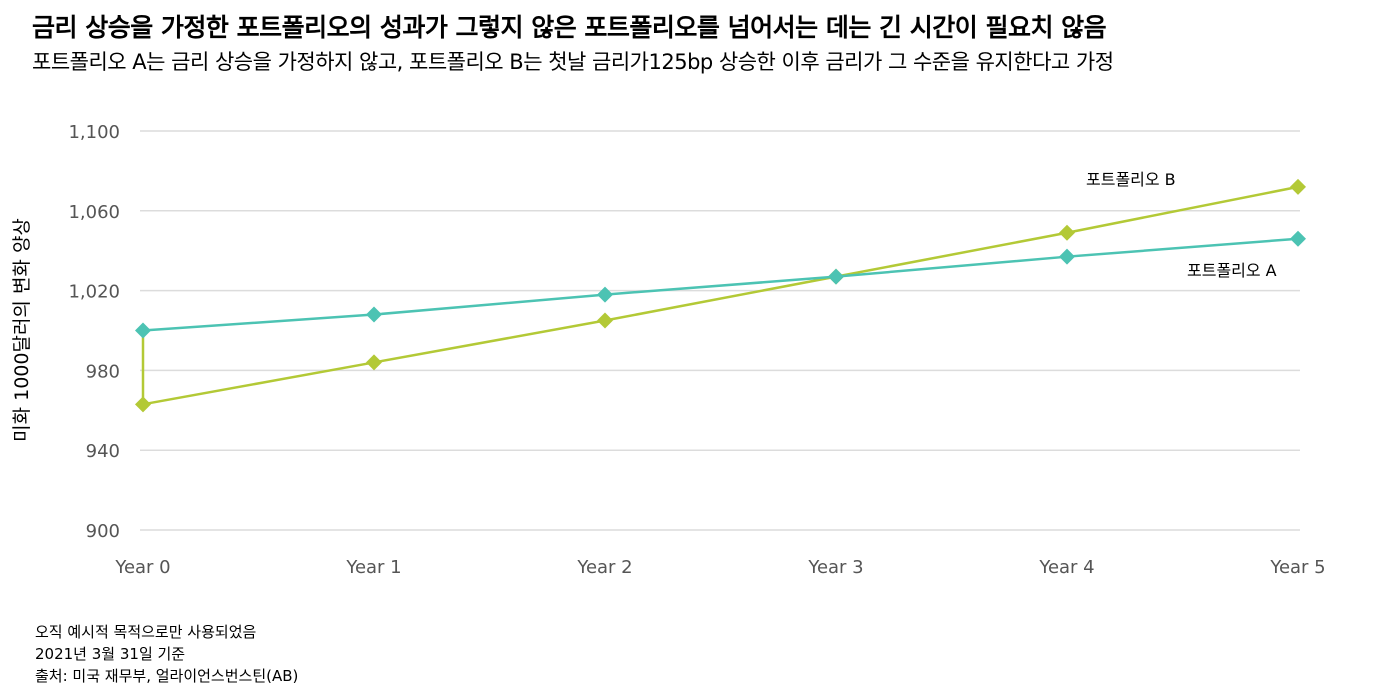  I want to click on x-tick-label: Year 0, so click(142, 567).